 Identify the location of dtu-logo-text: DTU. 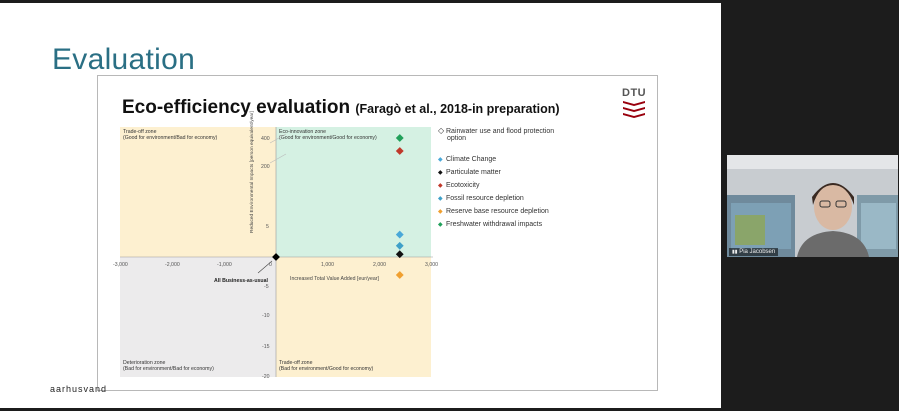
(634, 93).